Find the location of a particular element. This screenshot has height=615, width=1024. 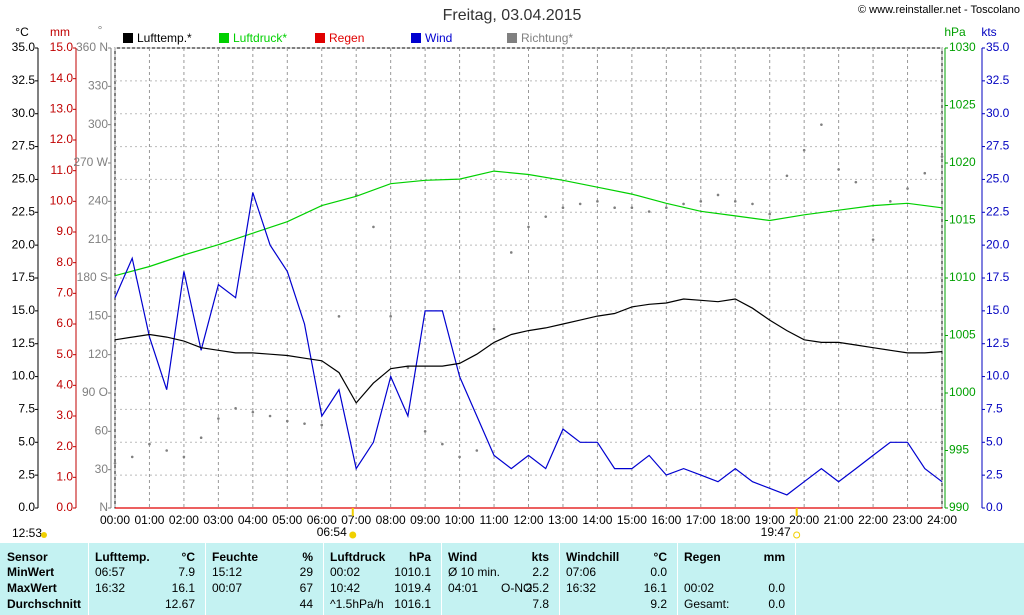

kts-axis-title: kts is located at coordinates (988, 32).